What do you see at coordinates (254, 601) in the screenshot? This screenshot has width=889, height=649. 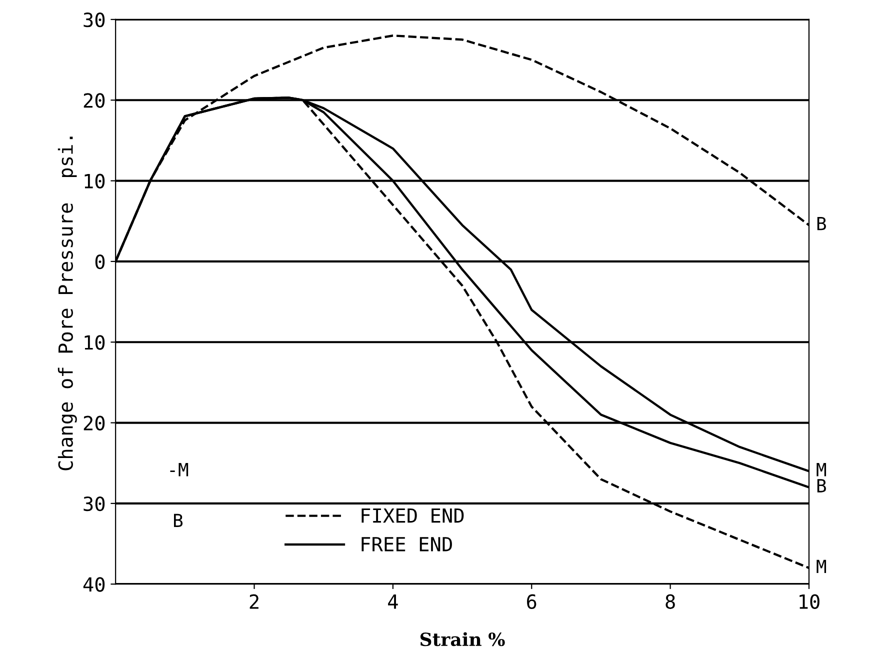 I see `x-tick-label: 2` at bounding box center [254, 601].